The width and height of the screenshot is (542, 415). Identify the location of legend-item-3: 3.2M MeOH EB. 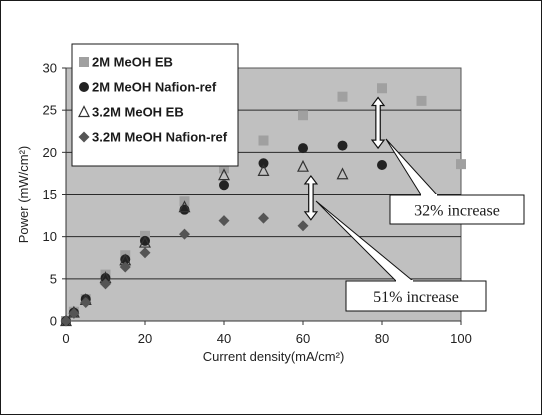
(131, 112).